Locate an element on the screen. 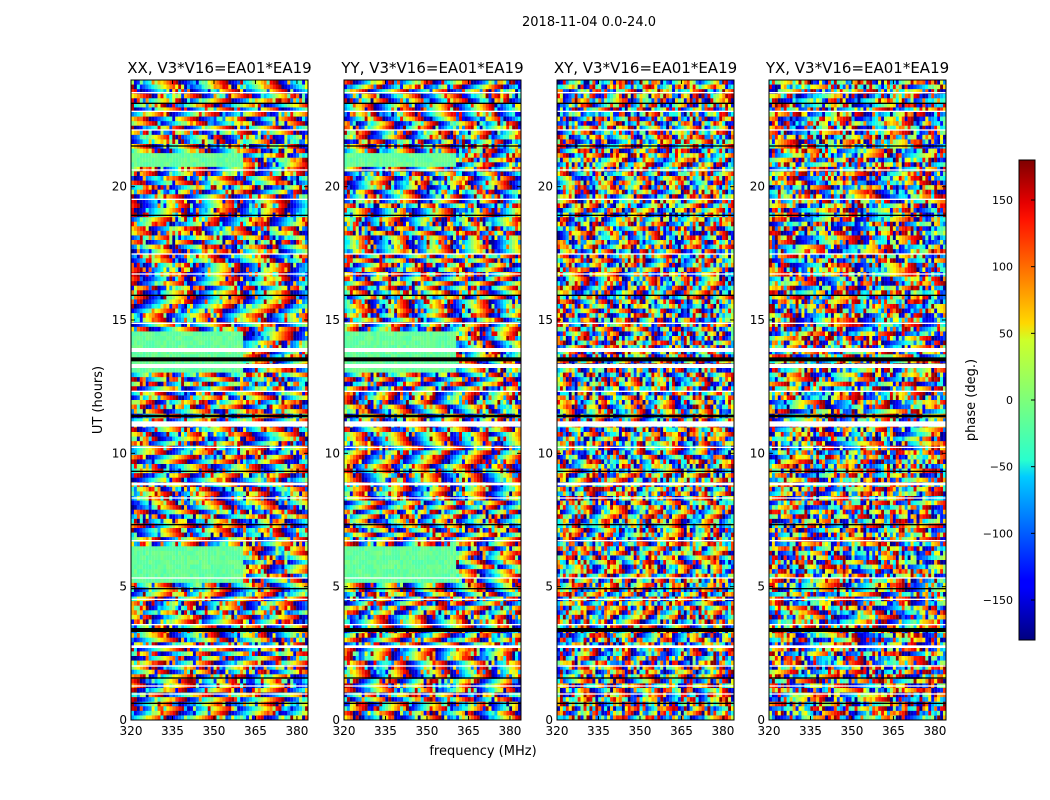  colorbar-tick-label: 0 is located at coordinates (1009, 400).